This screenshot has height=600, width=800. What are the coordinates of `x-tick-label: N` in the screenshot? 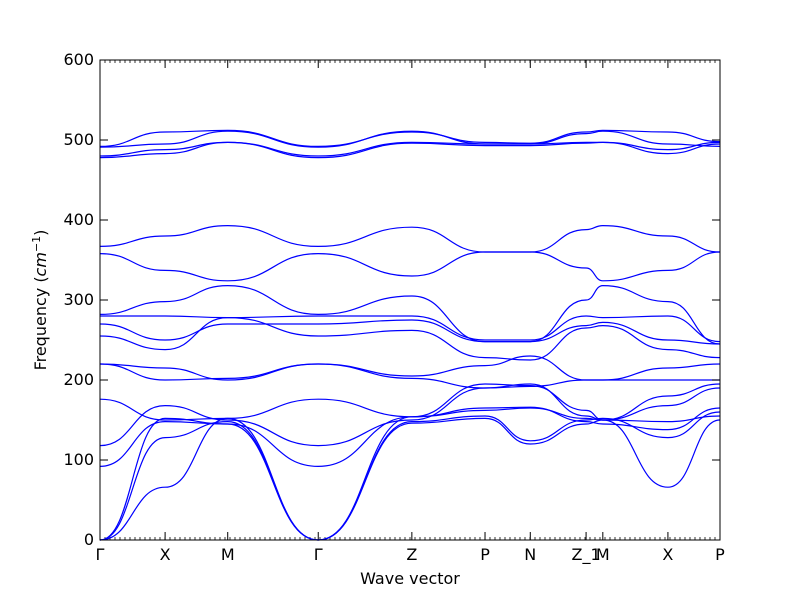 It's located at (530, 554).